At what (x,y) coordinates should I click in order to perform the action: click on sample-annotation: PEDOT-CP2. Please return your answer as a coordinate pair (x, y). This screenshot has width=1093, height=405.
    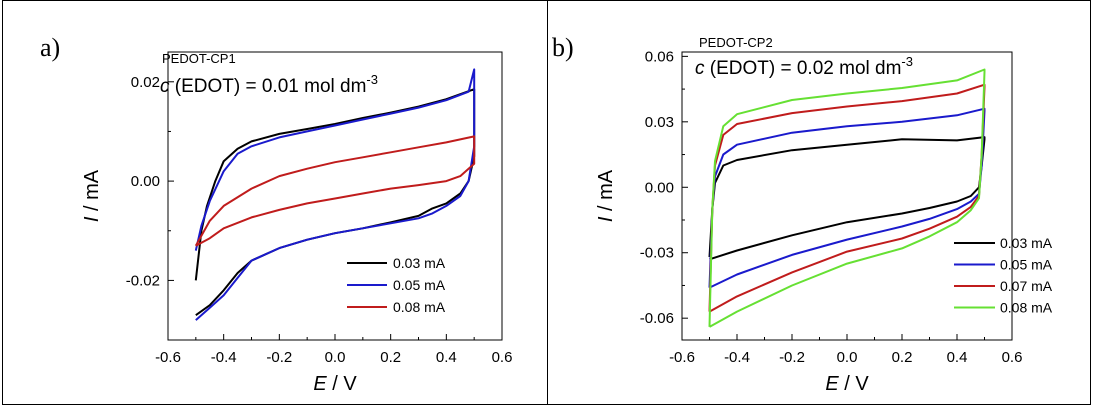
    Looking at the image, I should click on (736, 42).